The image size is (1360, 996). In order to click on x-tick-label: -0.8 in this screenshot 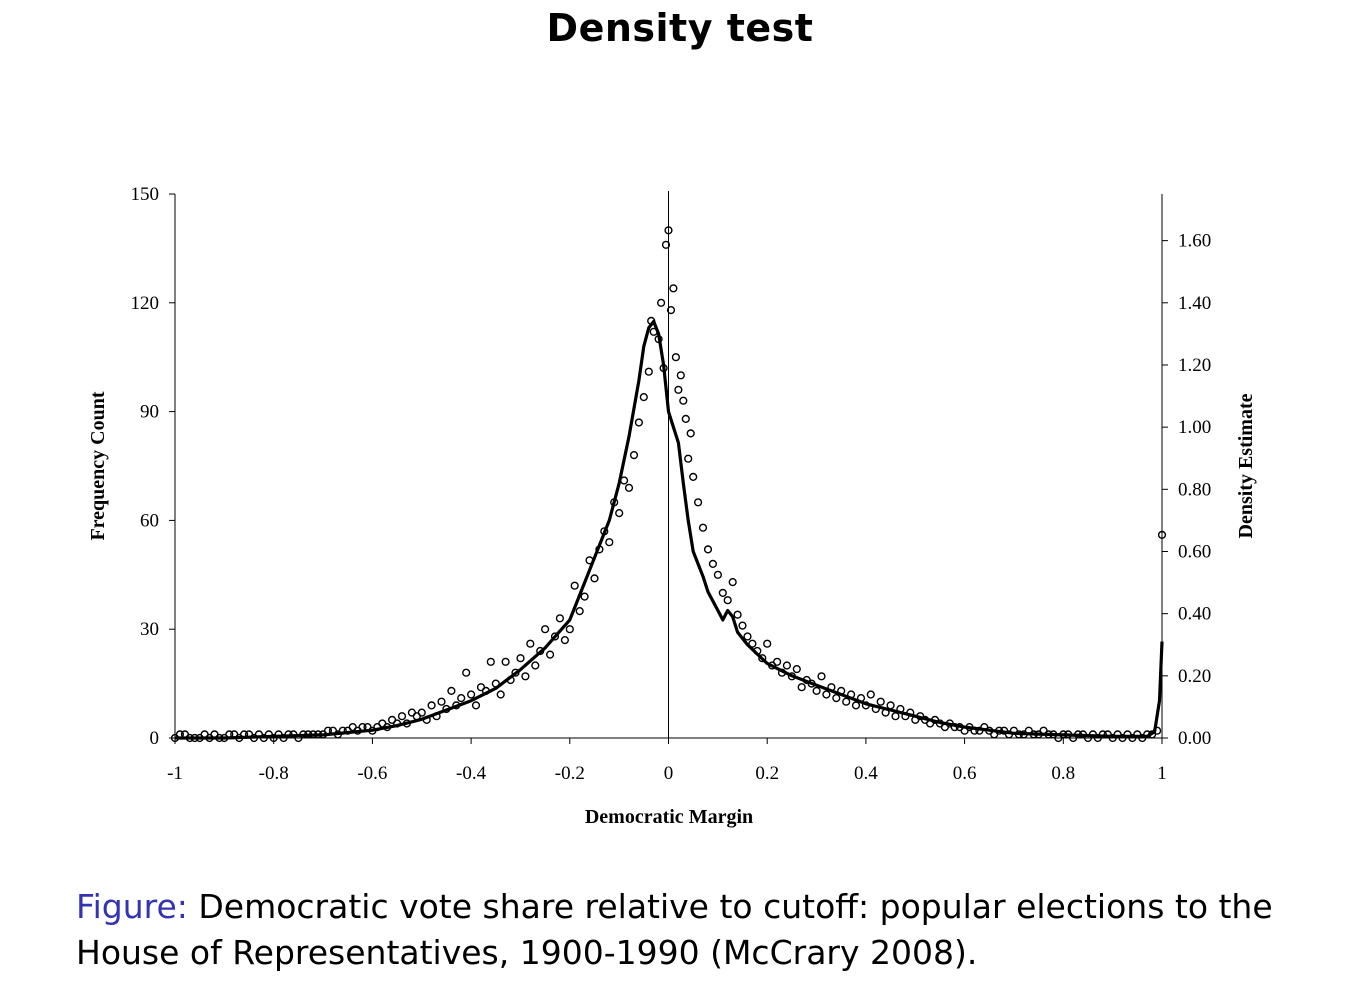, I will do `click(274, 773)`.